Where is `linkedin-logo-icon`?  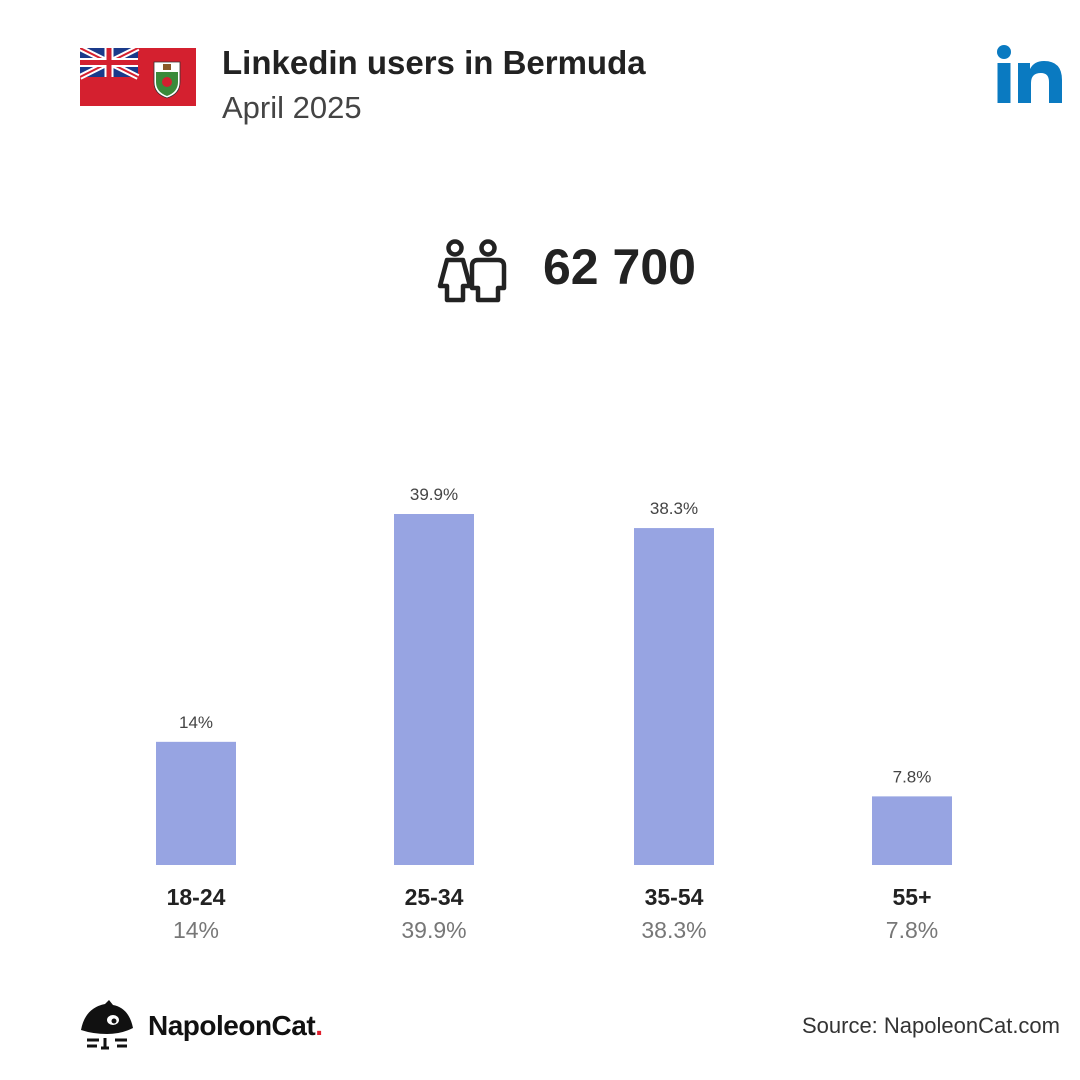 linkedin-logo-icon is located at coordinates (1029, 74).